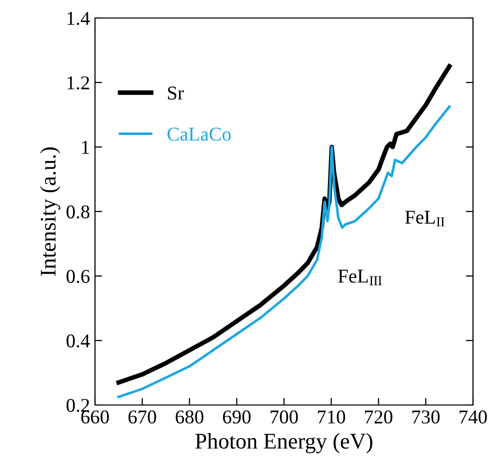 This screenshot has height=463, width=494. Describe the element at coordinates (283, 443) in the screenshot. I see `x-axis-title: Photon Energy (eV)` at that location.